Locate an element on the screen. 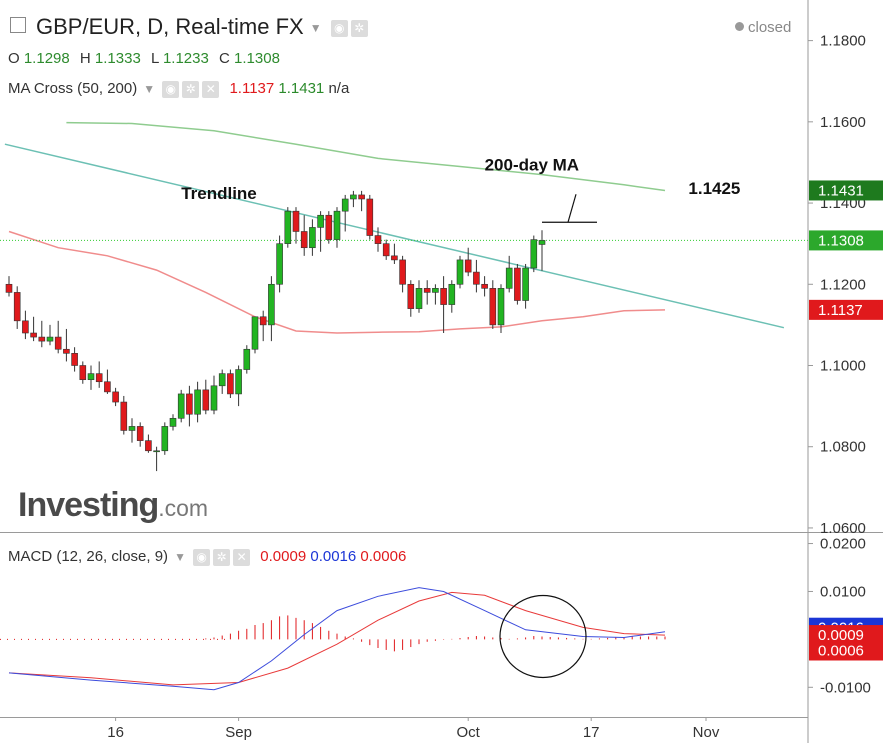  investing-logo: Investing.com is located at coordinates (113, 505).